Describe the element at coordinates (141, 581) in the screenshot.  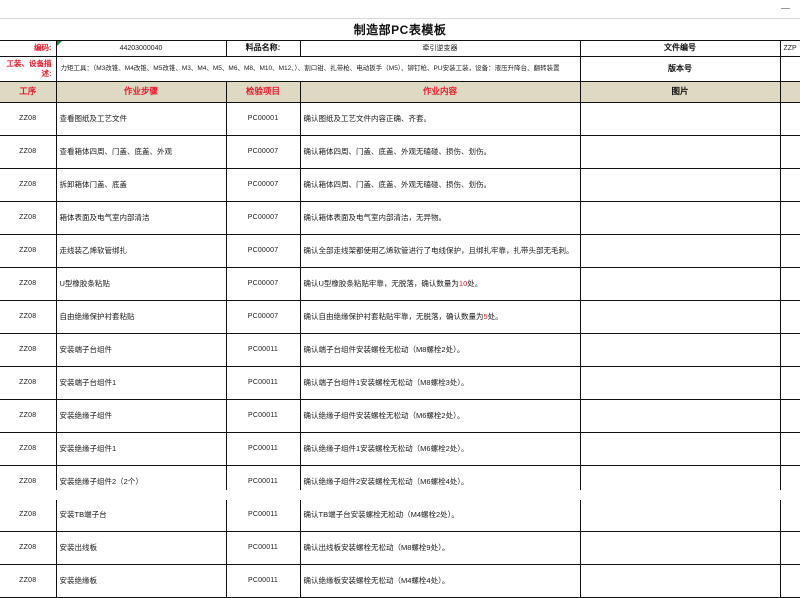
I see `cell-step: 安装绝缘板` at that location.